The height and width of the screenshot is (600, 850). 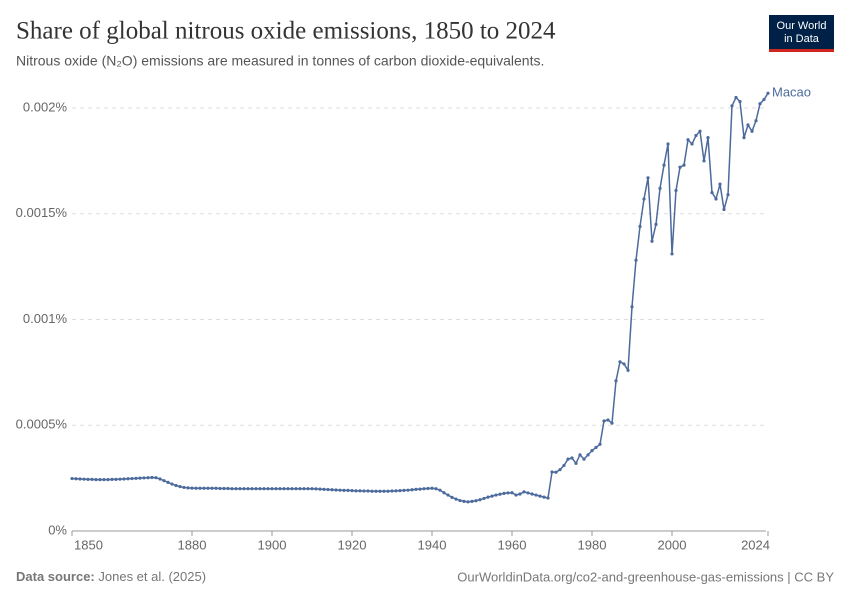 I want to click on y-tick-label: 0.0005%, so click(x=42, y=424).